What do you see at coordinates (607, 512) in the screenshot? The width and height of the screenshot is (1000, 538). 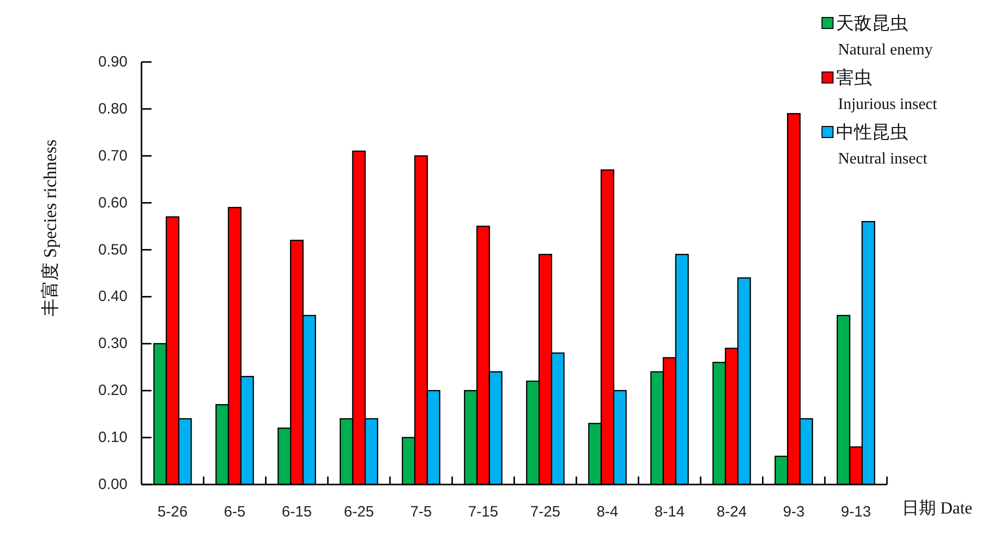 I see `x-tick-label: 8-4` at bounding box center [607, 512].